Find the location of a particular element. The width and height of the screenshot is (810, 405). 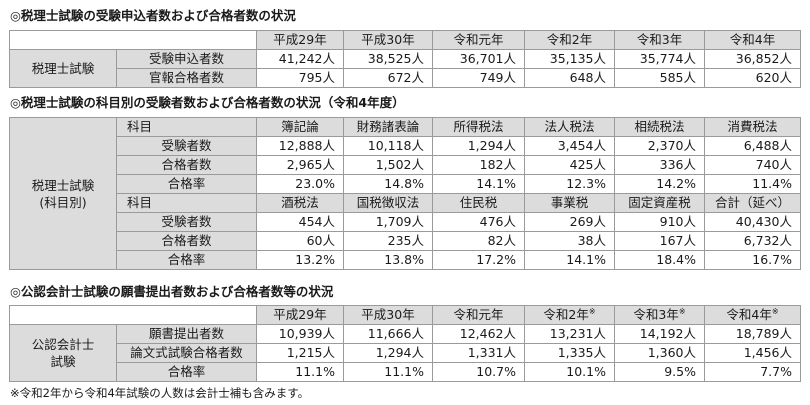

value-cell: 23.0% is located at coordinates (300, 184).